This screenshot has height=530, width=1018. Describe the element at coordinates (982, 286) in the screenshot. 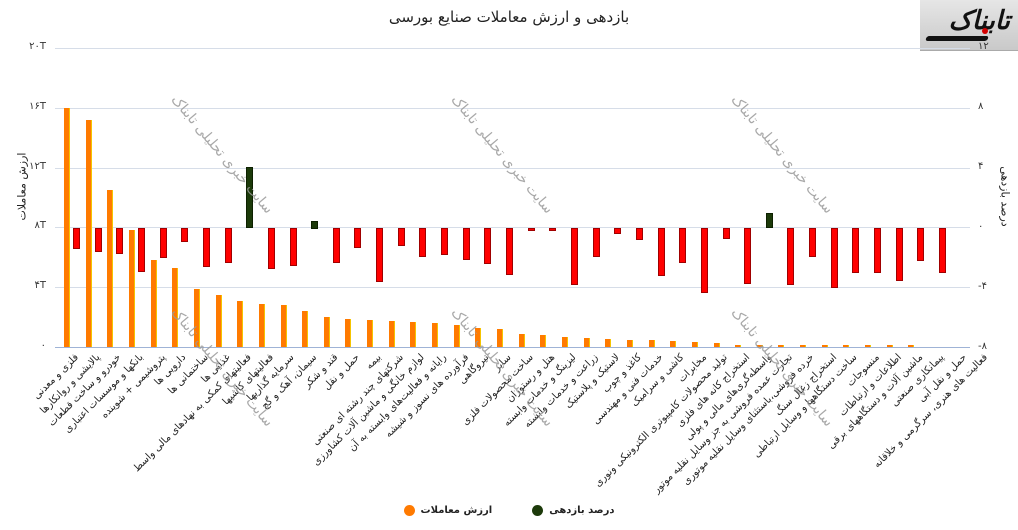

I see `right-axis-tick: -۴` at that location.